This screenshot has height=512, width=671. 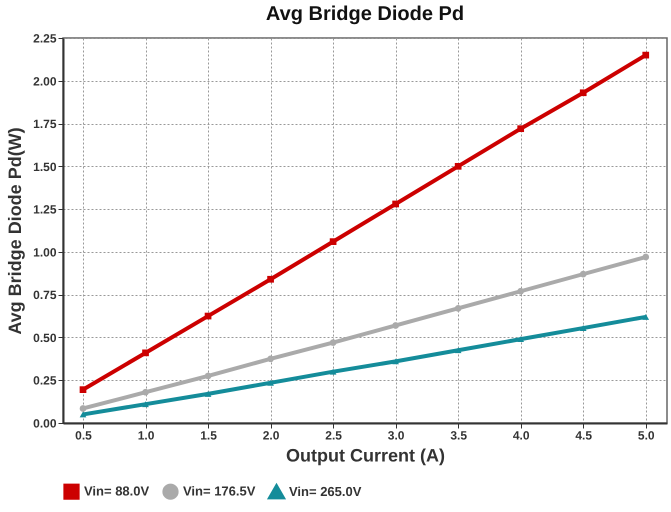 I want to click on x-tick-label: 3.0, so click(x=396, y=435).